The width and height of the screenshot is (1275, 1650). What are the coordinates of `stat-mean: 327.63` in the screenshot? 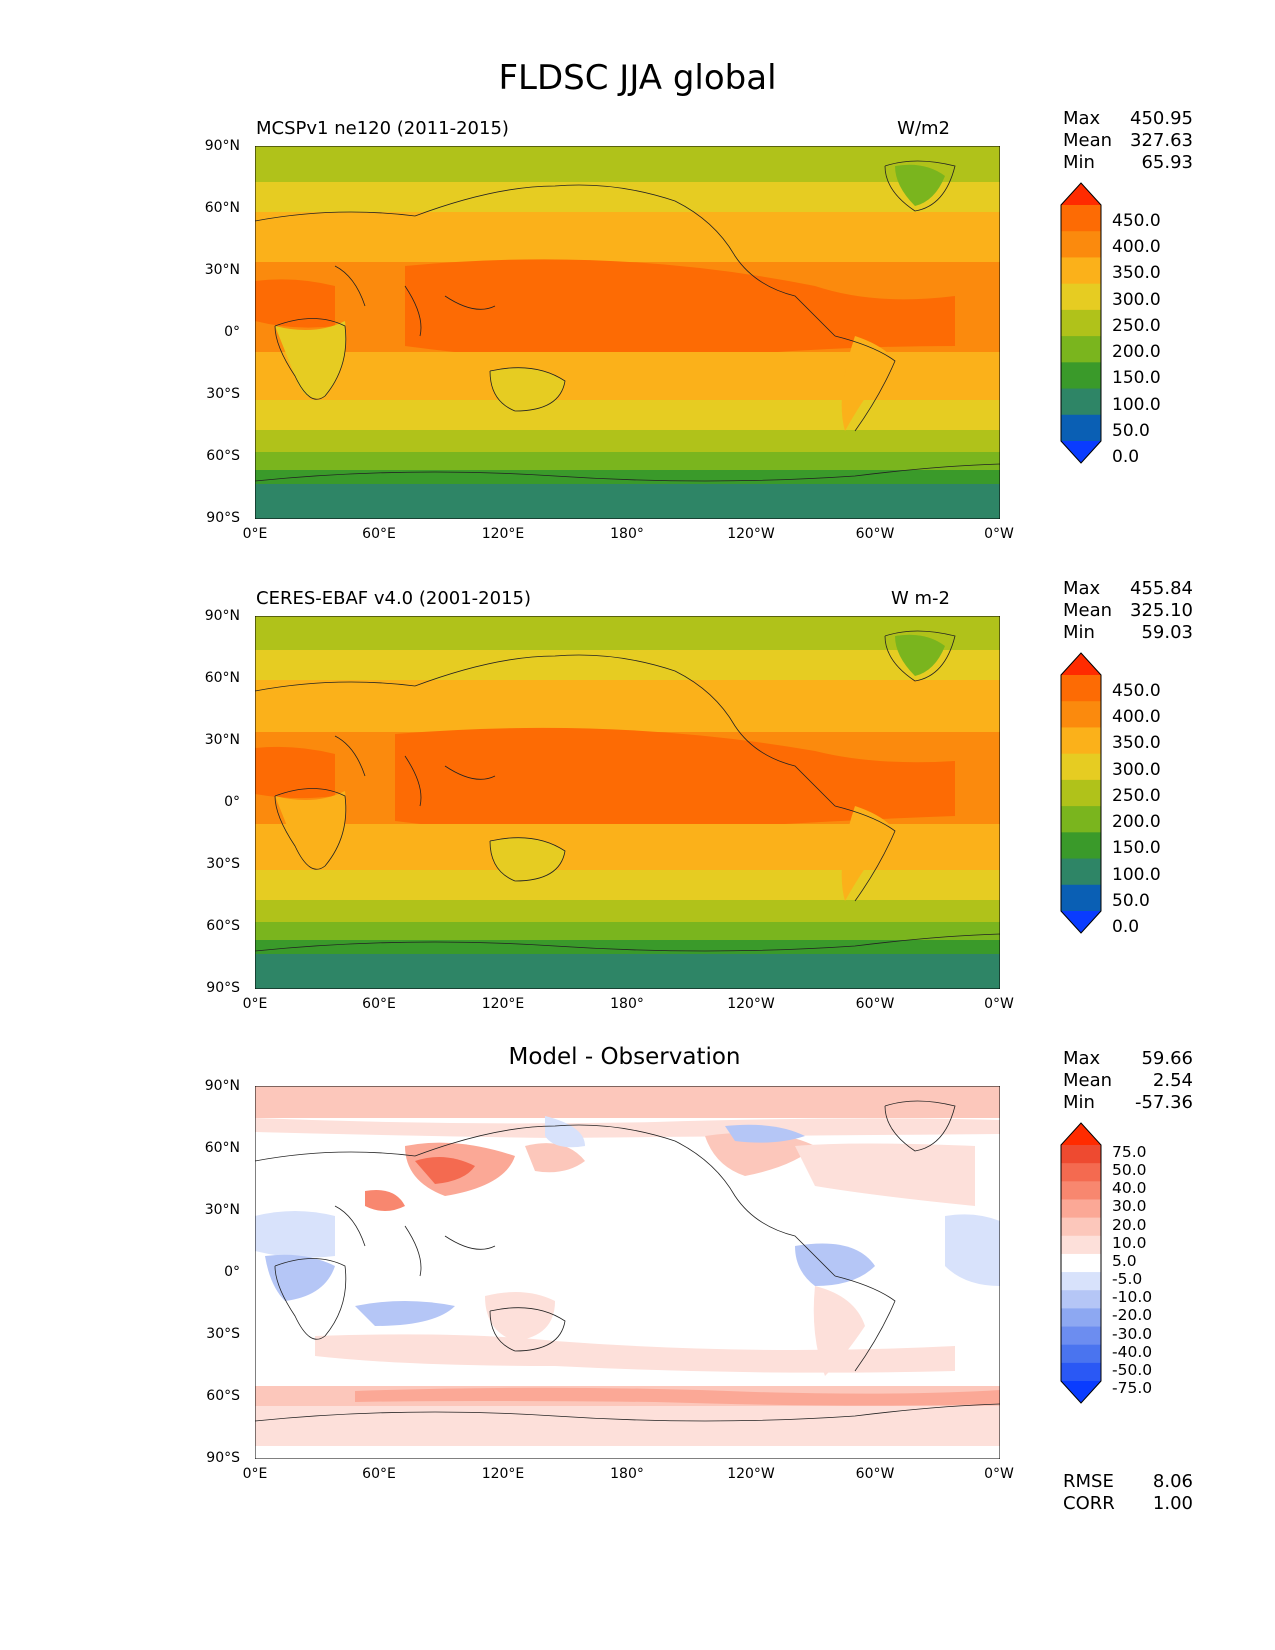 It's located at (1161, 140).